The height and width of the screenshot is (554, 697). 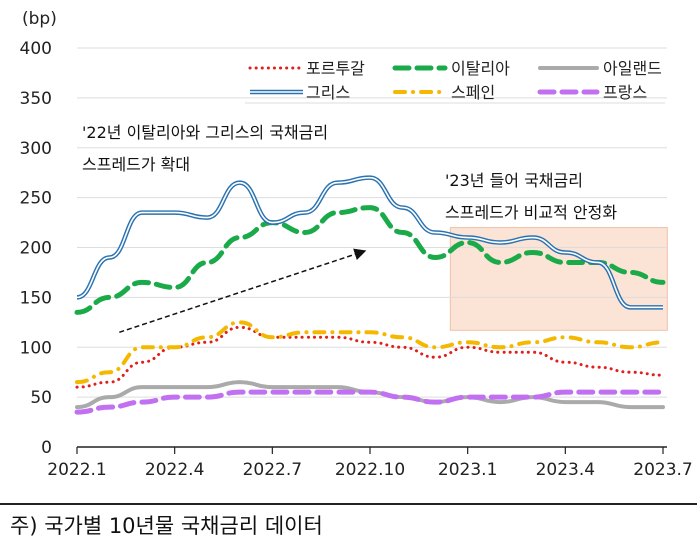 What do you see at coordinates (370, 352) in the screenshot?
I see `series-line-스페인` at bounding box center [370, 352].